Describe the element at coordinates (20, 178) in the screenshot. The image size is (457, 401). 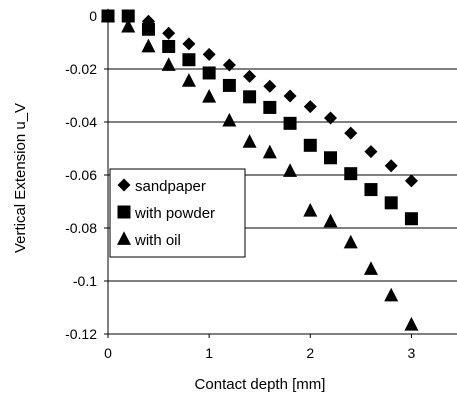
I see `y-axis-title: Vertical Extension u_V` at that location.